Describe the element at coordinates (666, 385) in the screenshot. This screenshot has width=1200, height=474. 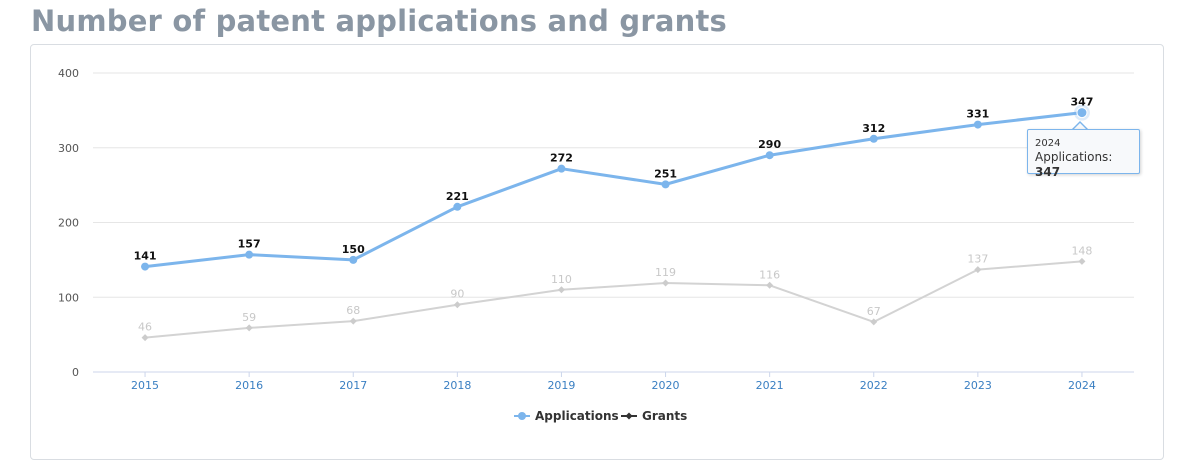
I see `x-tick-label-2020: 2020` at that location.